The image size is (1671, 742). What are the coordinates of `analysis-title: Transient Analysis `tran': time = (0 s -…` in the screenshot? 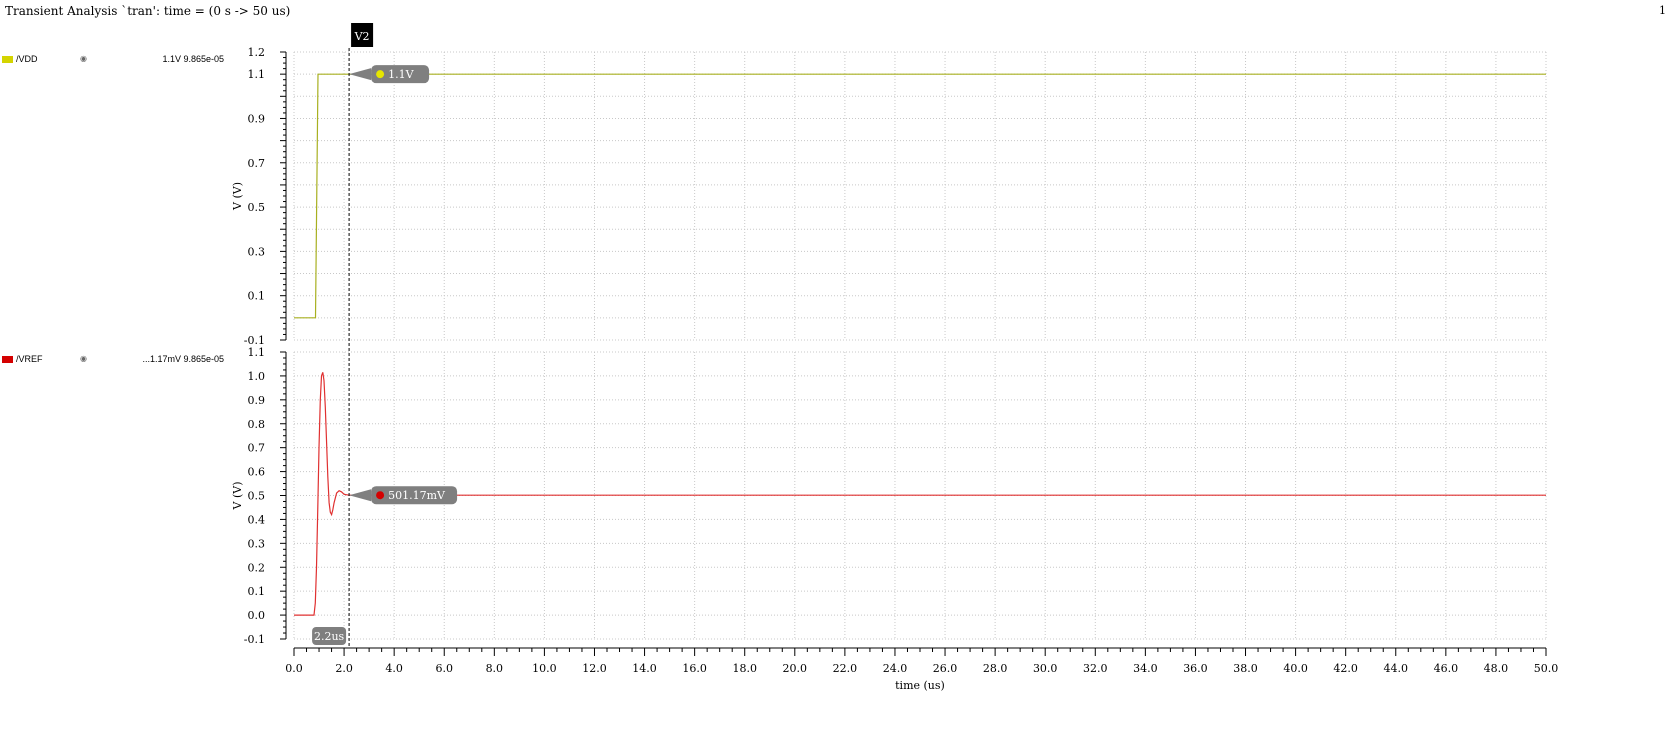 It's located at (148, 11).